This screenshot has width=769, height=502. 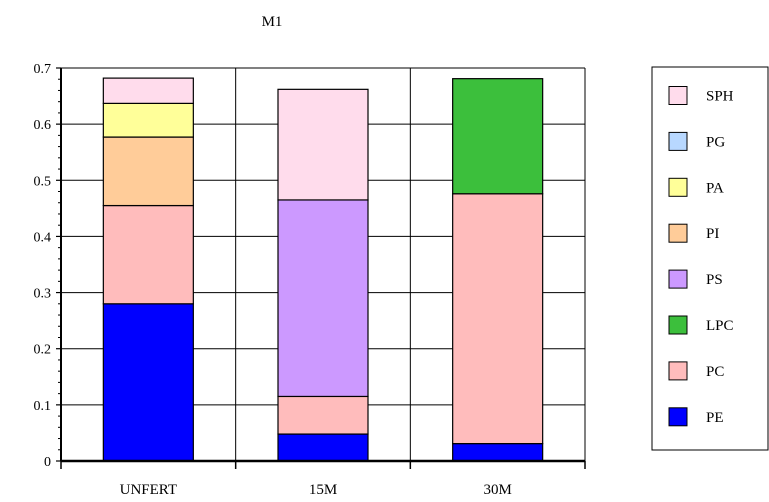 I want to click on x-tick-label: 15M, so click(x=323, y=489).